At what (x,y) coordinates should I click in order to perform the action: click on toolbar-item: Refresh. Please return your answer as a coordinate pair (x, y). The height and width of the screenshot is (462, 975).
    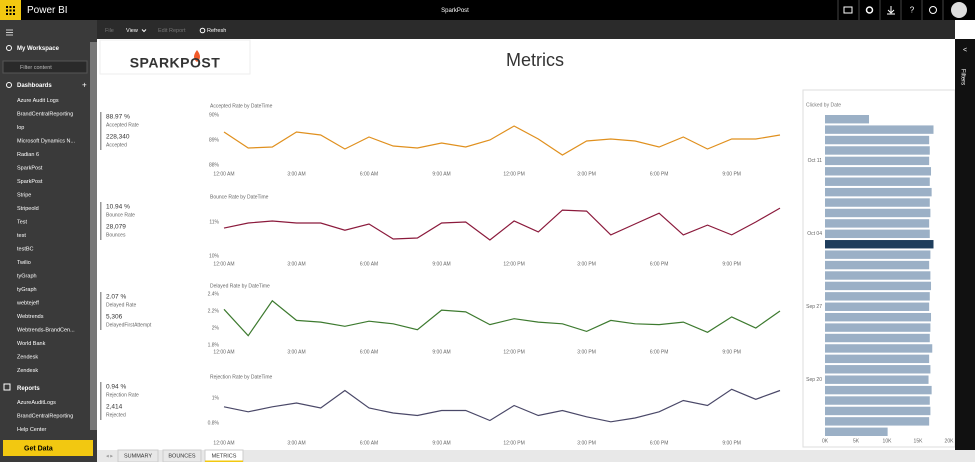
    Looking at the image, I should click on (216, 31).